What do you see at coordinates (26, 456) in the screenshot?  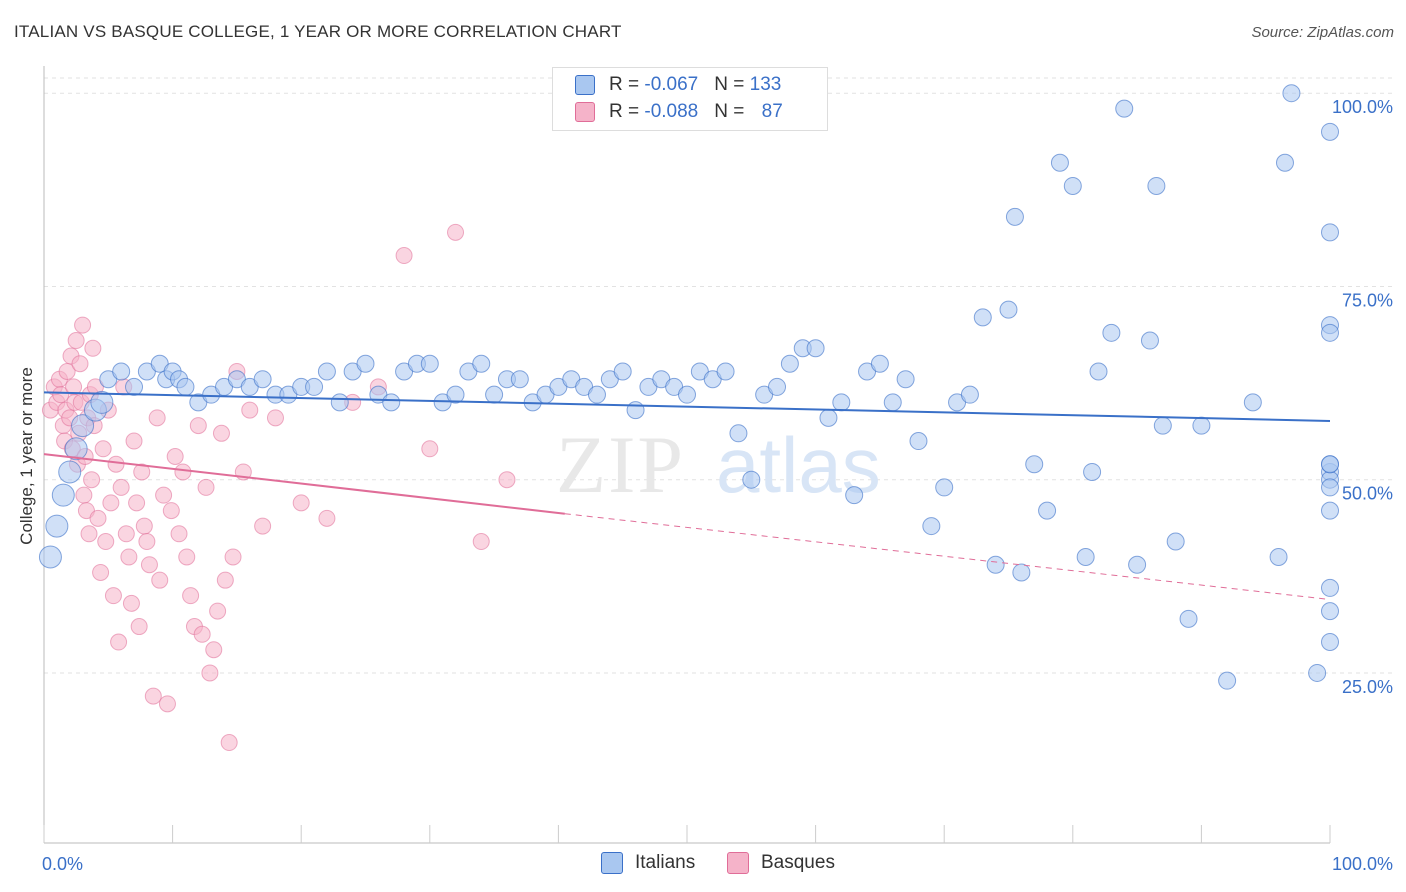 I see `y-axis-label: College, 1 year or more` at bounding box center [26, 456].